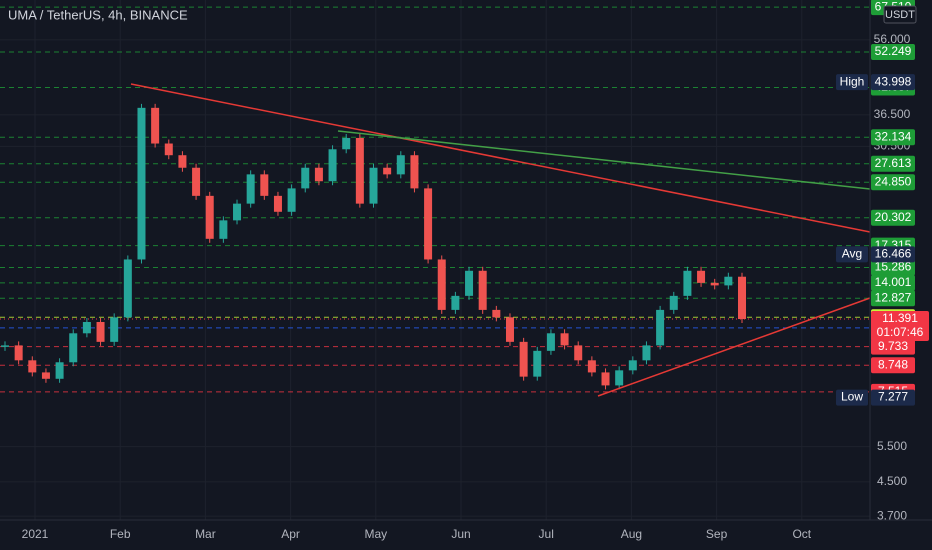 This screenshot has width=932, height=550. Describe the element at coordinates (717, 534) in the screenshot. I see `x-tick-label: Sep` at that location.